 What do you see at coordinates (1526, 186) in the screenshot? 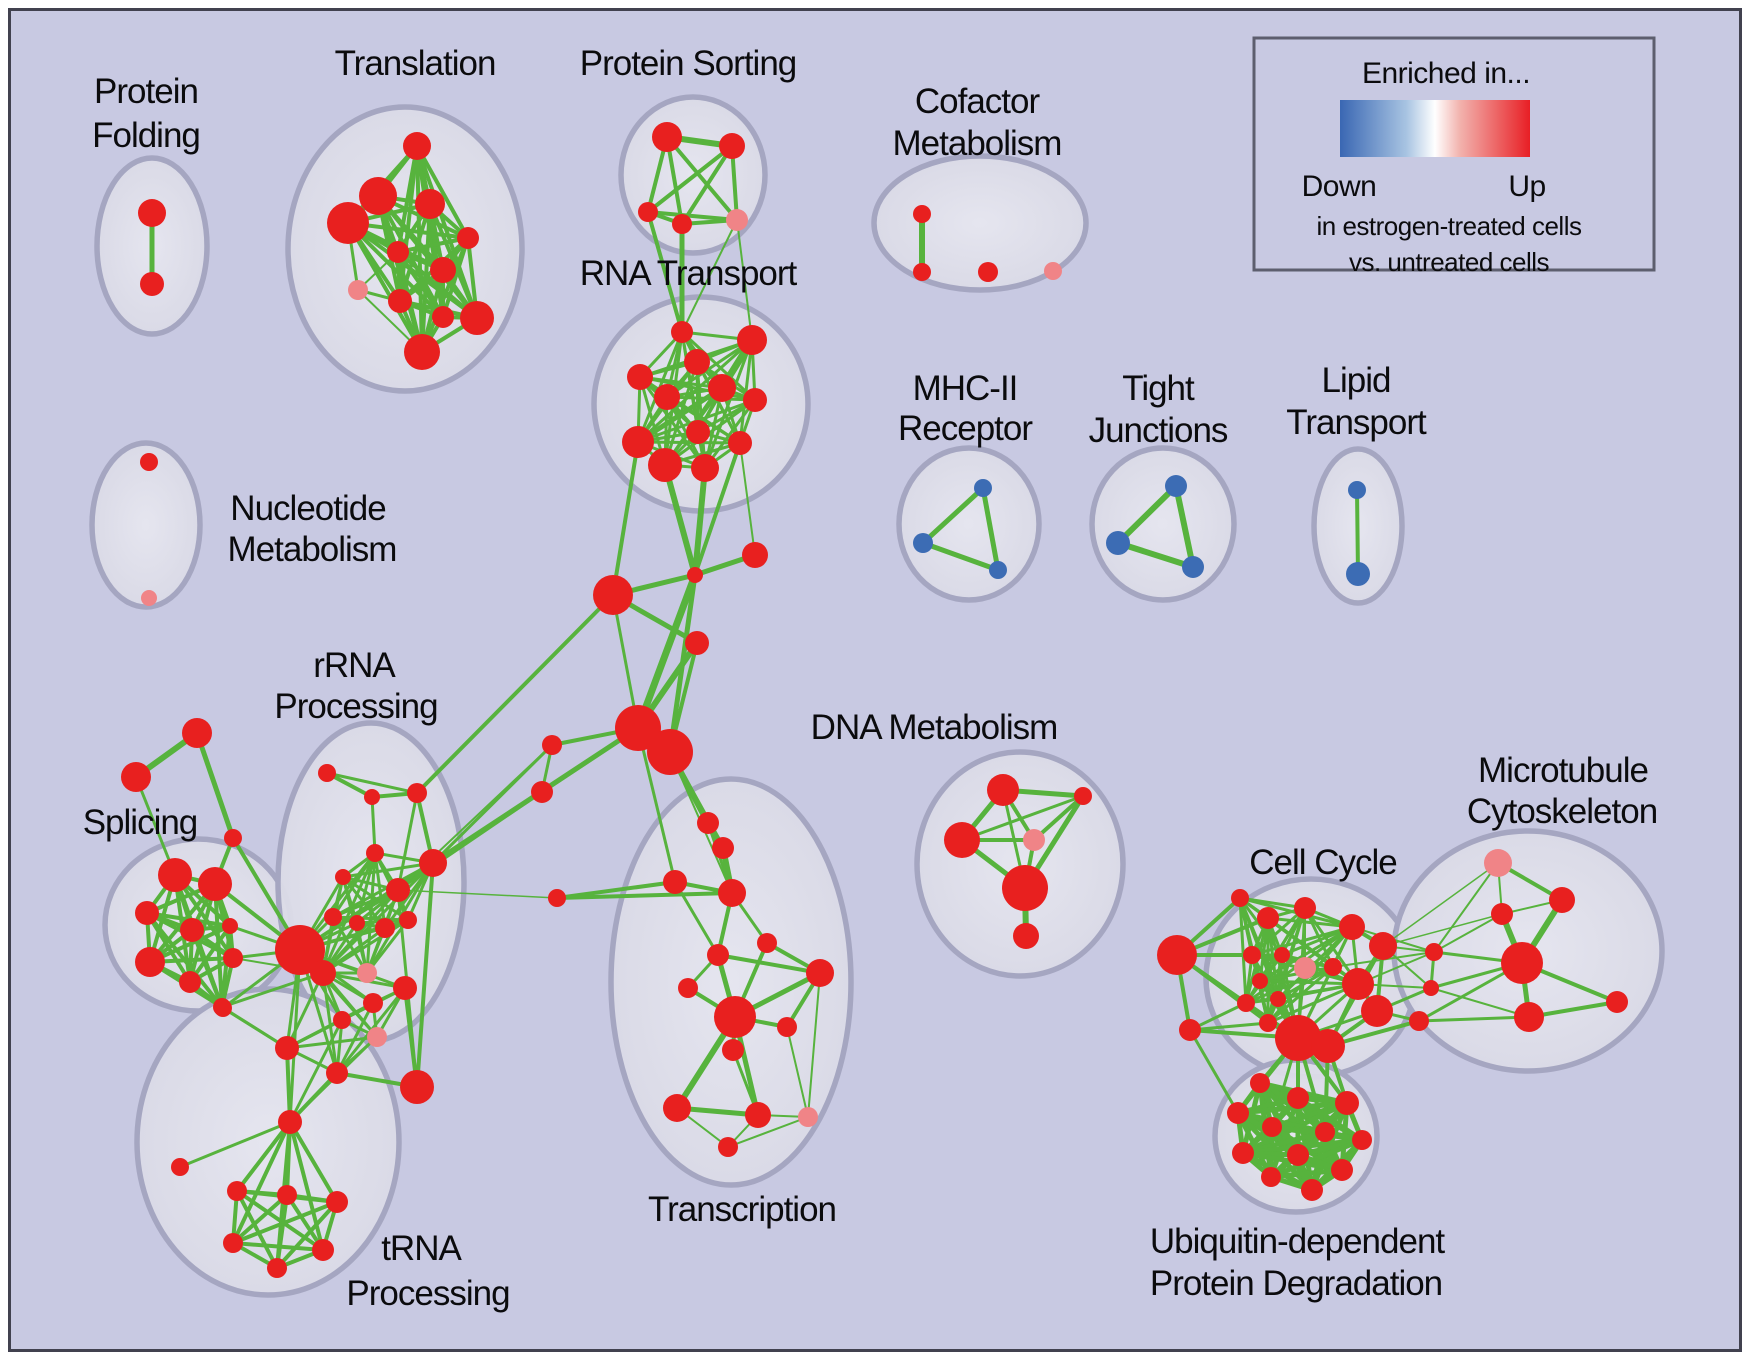
I see `legend-up-label: Up` at bounding box center [1526, 186].